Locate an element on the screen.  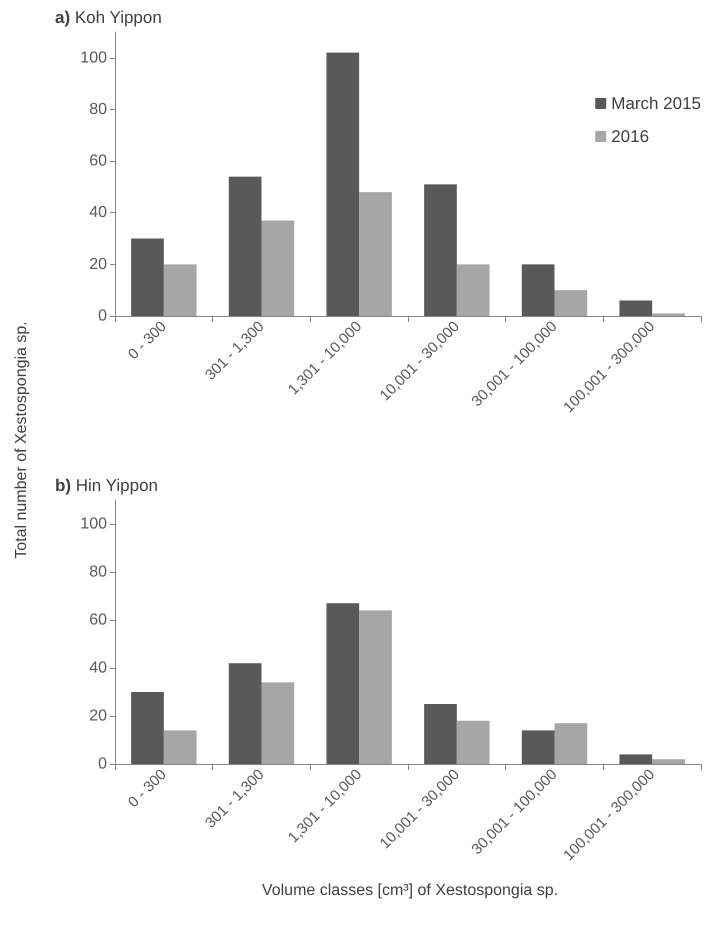
legend-label: March 2015 is located at coordinates (656, 103).